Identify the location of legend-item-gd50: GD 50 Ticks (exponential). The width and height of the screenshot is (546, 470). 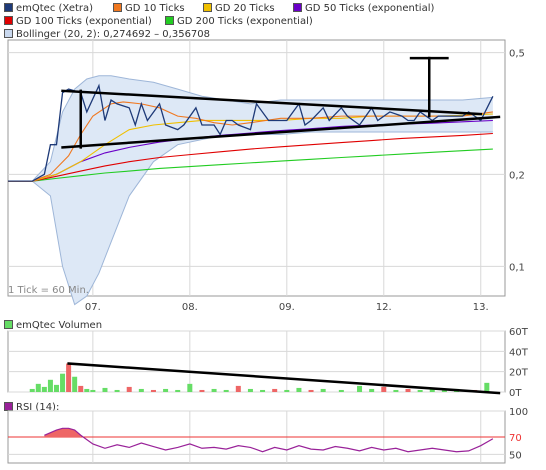
(363, 9).